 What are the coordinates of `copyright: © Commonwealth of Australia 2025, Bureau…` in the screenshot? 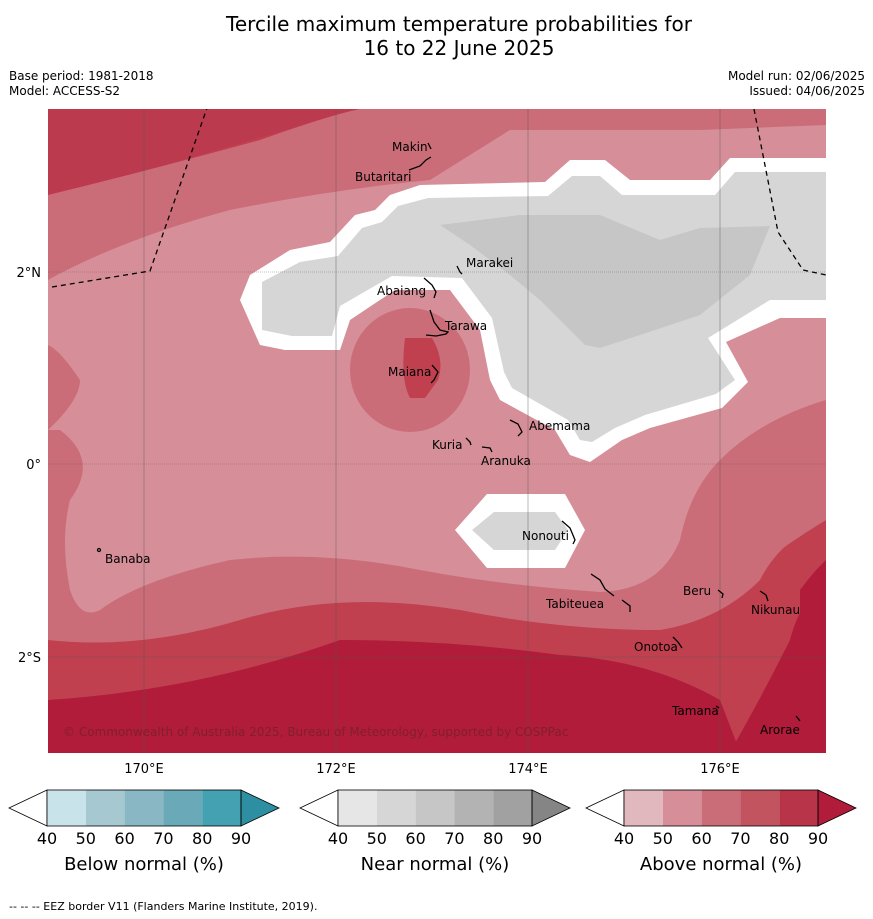 It's located at (315, 732).